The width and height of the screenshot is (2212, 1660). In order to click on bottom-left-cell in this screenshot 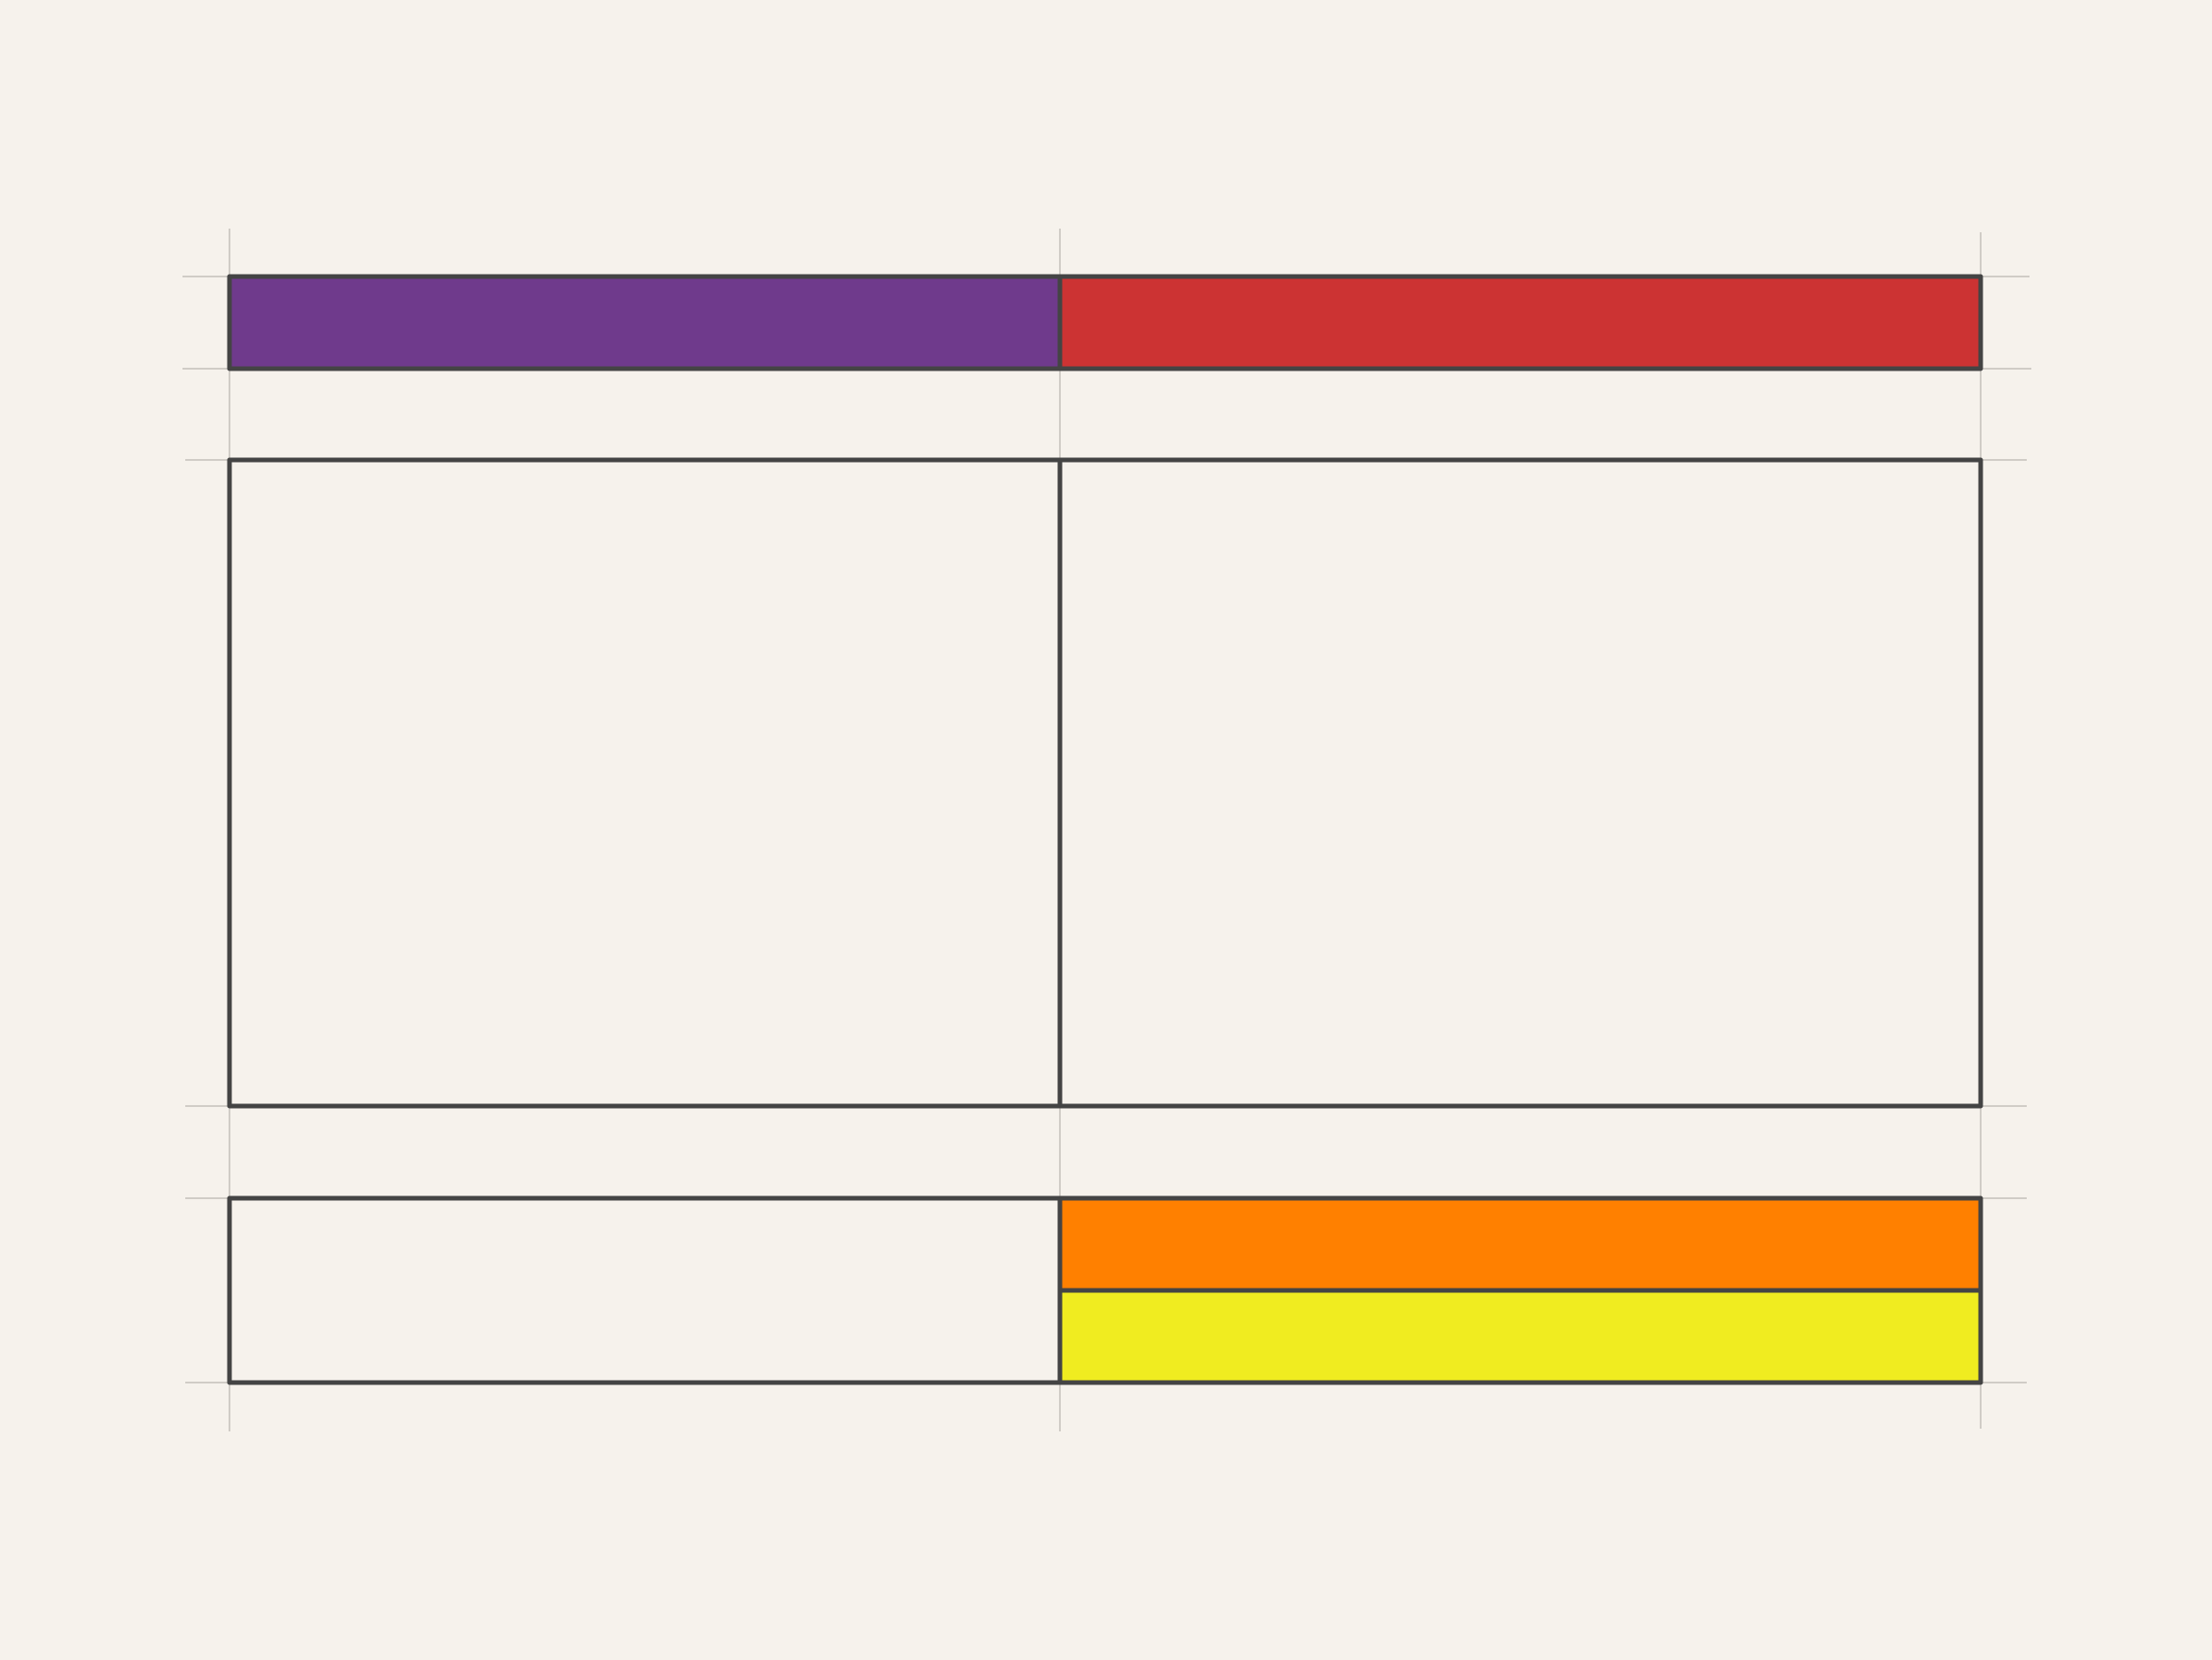, I will do `click(645, 1290)`.